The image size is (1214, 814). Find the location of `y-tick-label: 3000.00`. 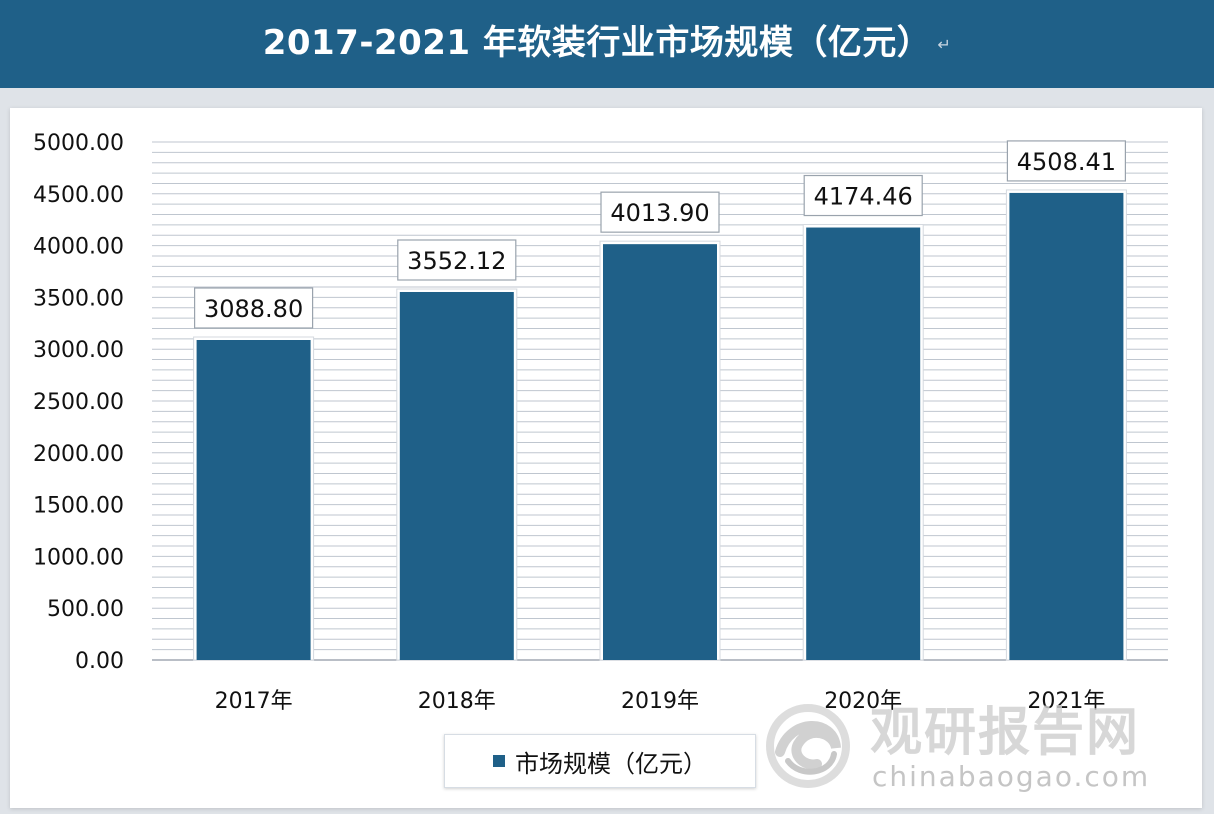

y-tick-label: 3000.00 is located at coordinates (78, 350).